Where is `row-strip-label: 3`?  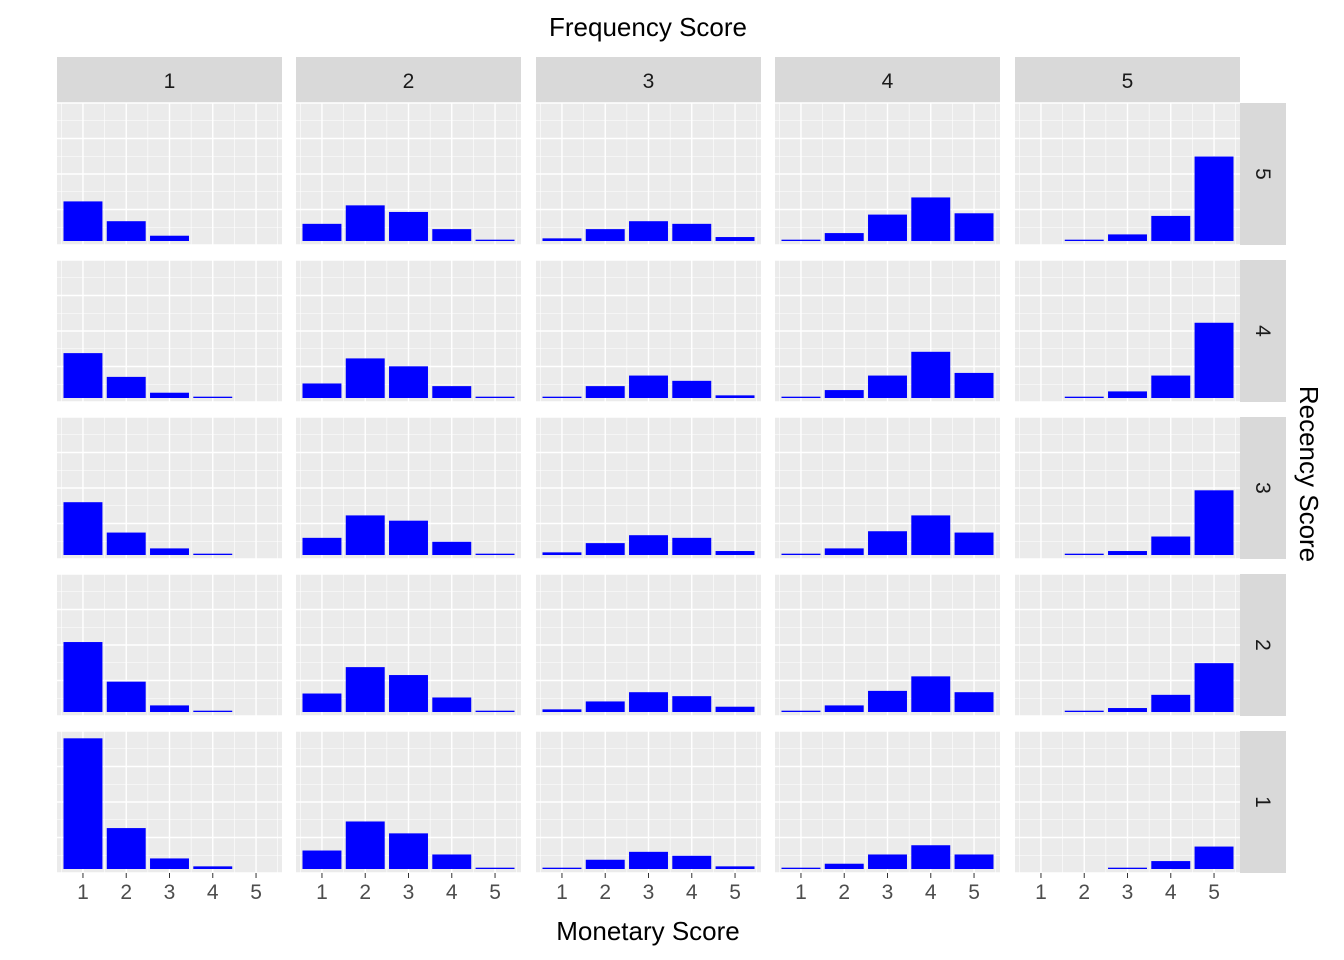
row-strip-label: 3 is located at coordinates (1262, 488).